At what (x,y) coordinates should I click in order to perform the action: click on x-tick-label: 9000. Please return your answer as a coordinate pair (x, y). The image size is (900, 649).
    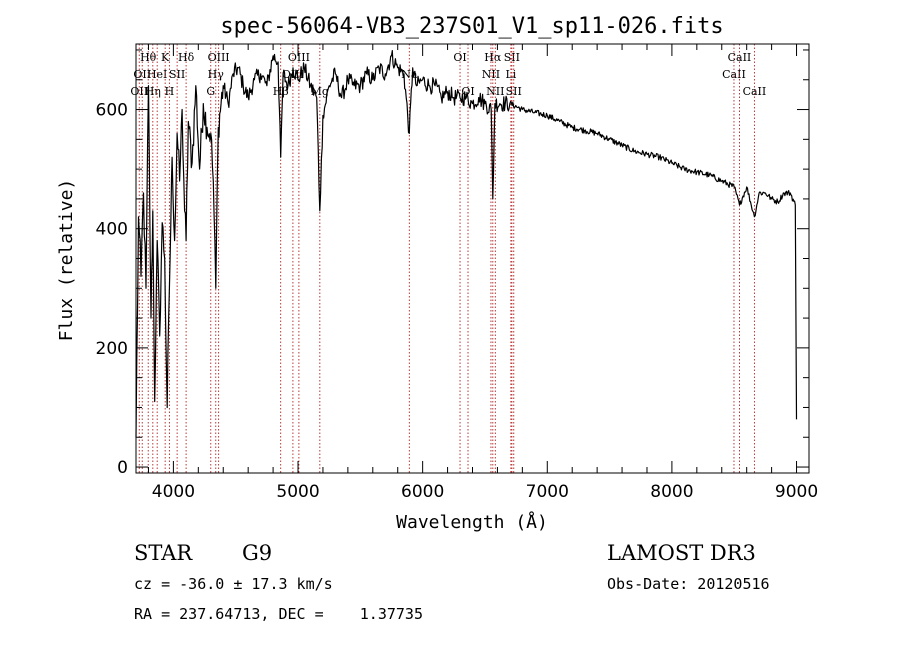
    Looking at the image, I should click on (796, 492).